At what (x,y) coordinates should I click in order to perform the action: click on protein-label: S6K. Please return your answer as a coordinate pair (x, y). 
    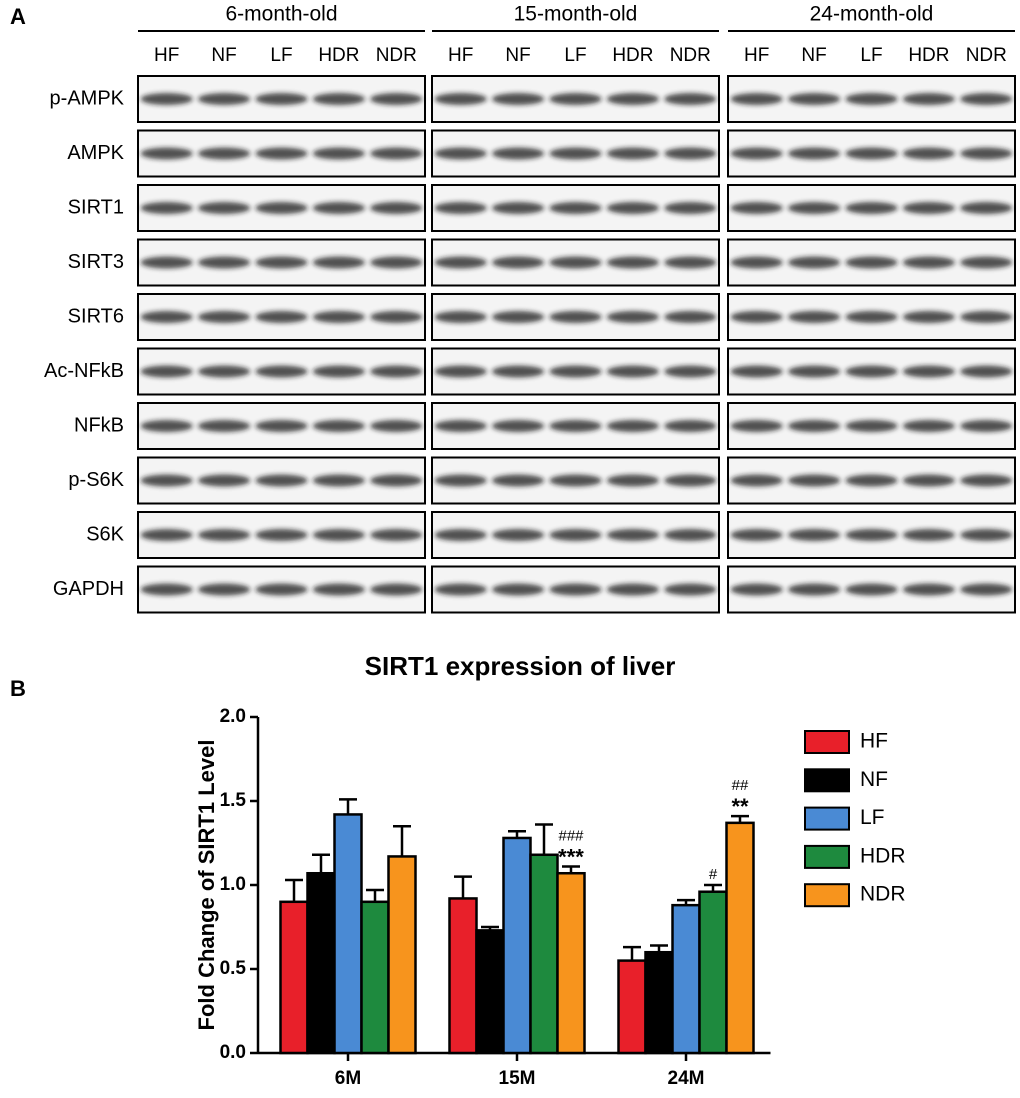
    Looking at the image, I should click on (105, 534).